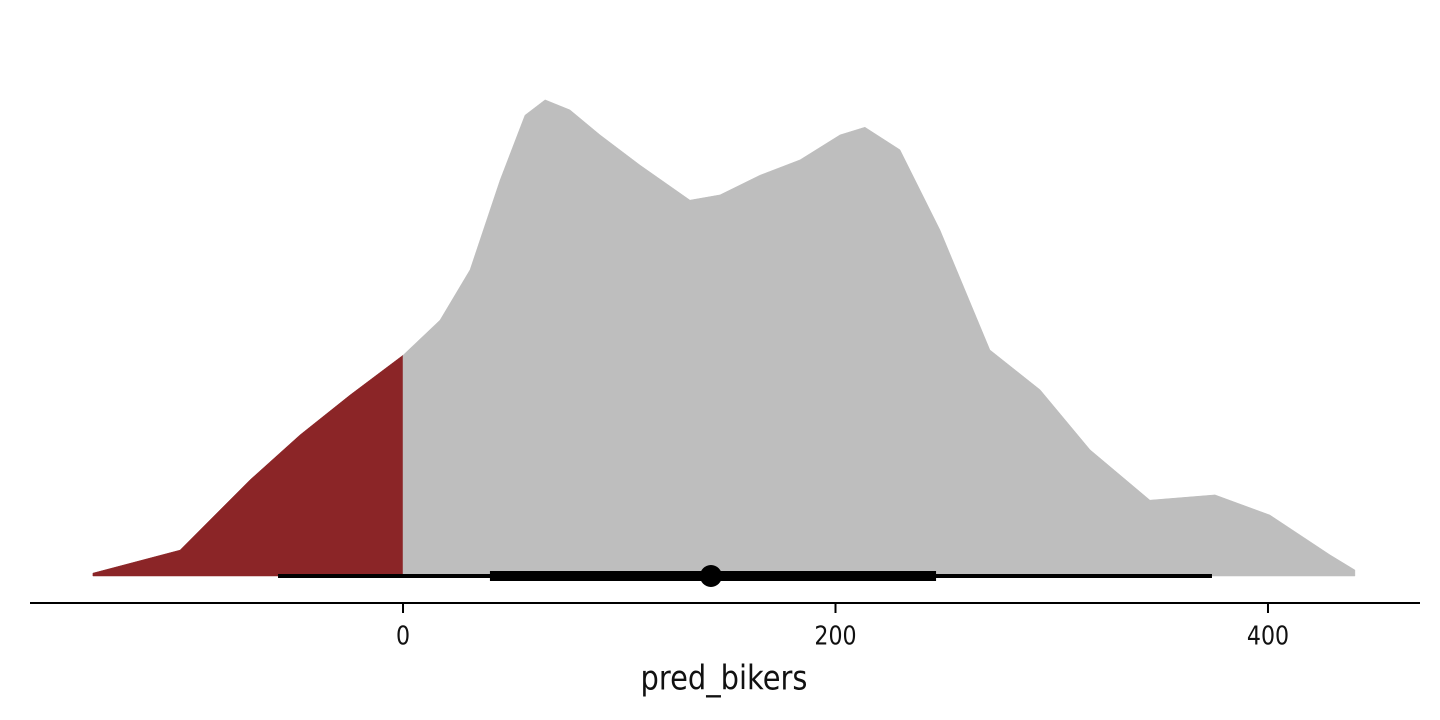 This screenshot has width=1440, height=720. What do you see at coordinates (835, 636) in the screenshot?
I see `x-tick-label: 200` at bounding box center [835, 636].